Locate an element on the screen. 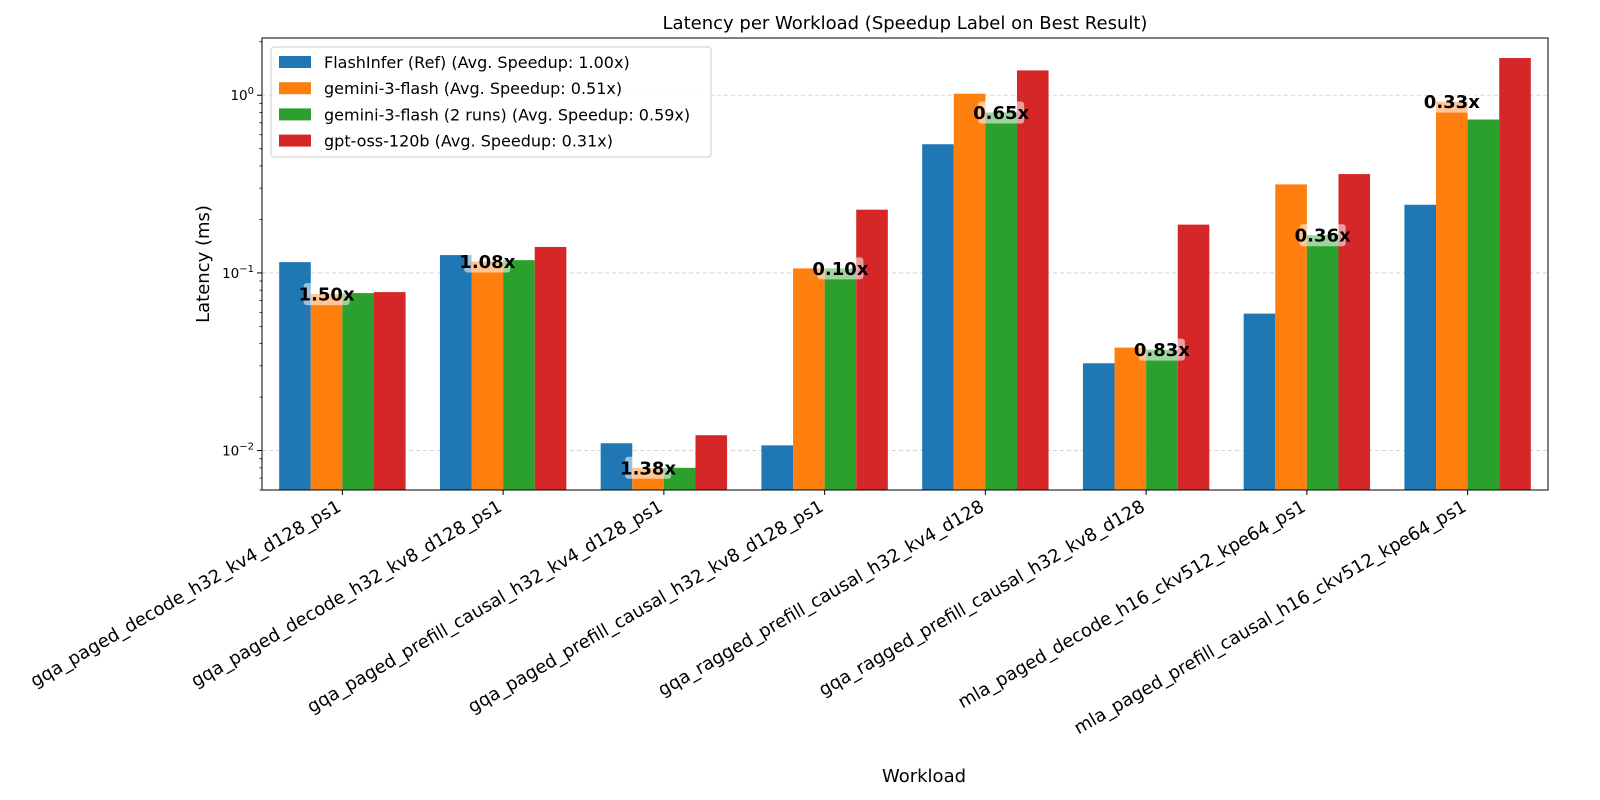 The image size is (1600, 800). bar-s3-c6 is located at coordinates (1354, 332).